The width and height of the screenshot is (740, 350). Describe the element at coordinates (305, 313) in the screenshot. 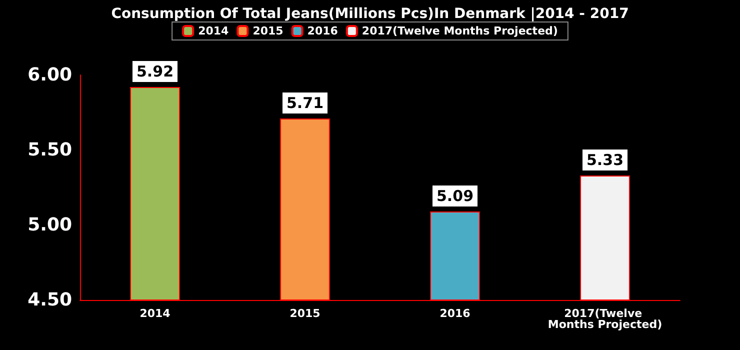

I see `x-tick-label: 2015` at that location.